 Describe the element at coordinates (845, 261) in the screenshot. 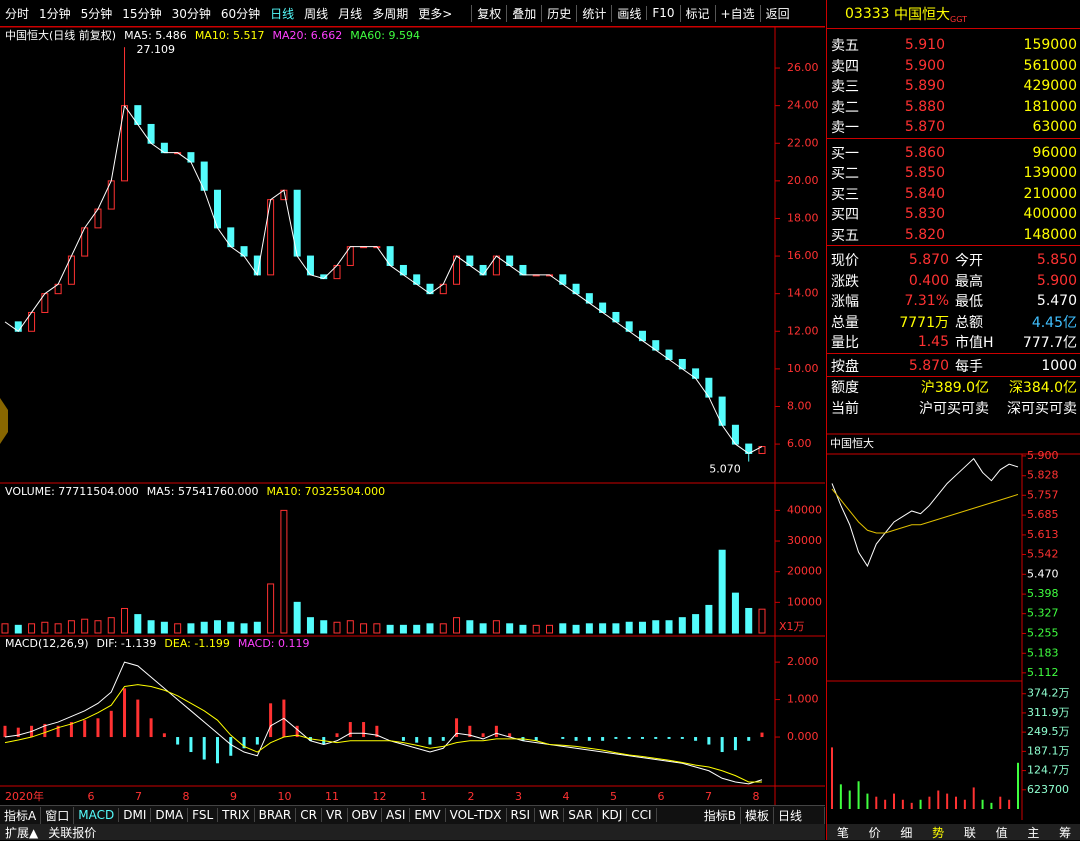

I see `stat-label: 现价` at that location.